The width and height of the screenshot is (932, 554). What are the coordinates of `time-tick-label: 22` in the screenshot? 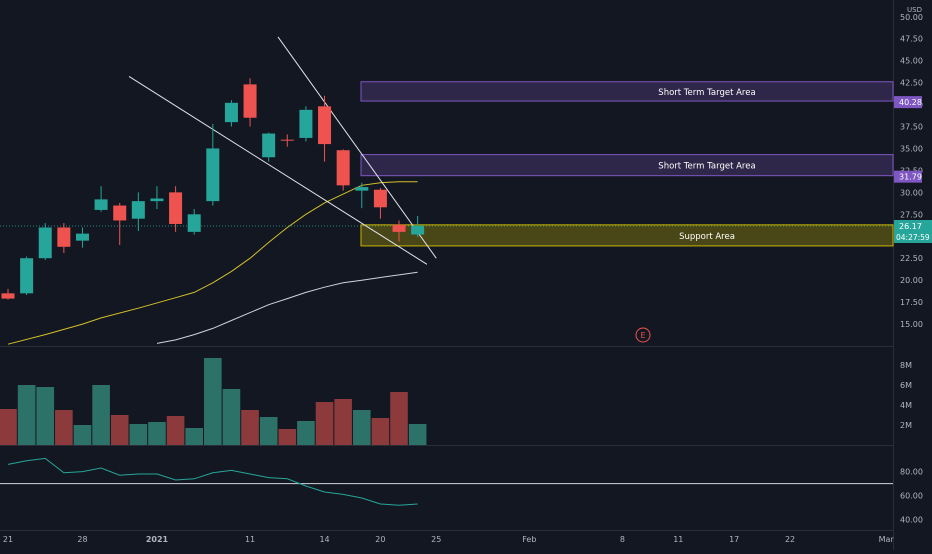 It's located at (790, 539).